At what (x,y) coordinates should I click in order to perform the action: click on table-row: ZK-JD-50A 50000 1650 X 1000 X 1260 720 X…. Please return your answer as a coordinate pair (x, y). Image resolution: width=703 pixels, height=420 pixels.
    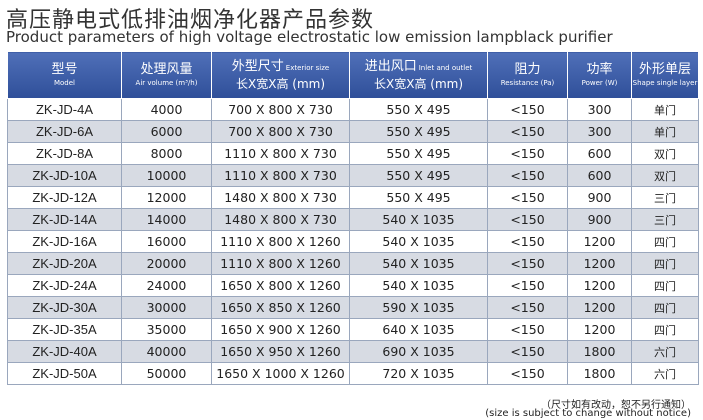
    Looking at the image, I should click on (353, 373).